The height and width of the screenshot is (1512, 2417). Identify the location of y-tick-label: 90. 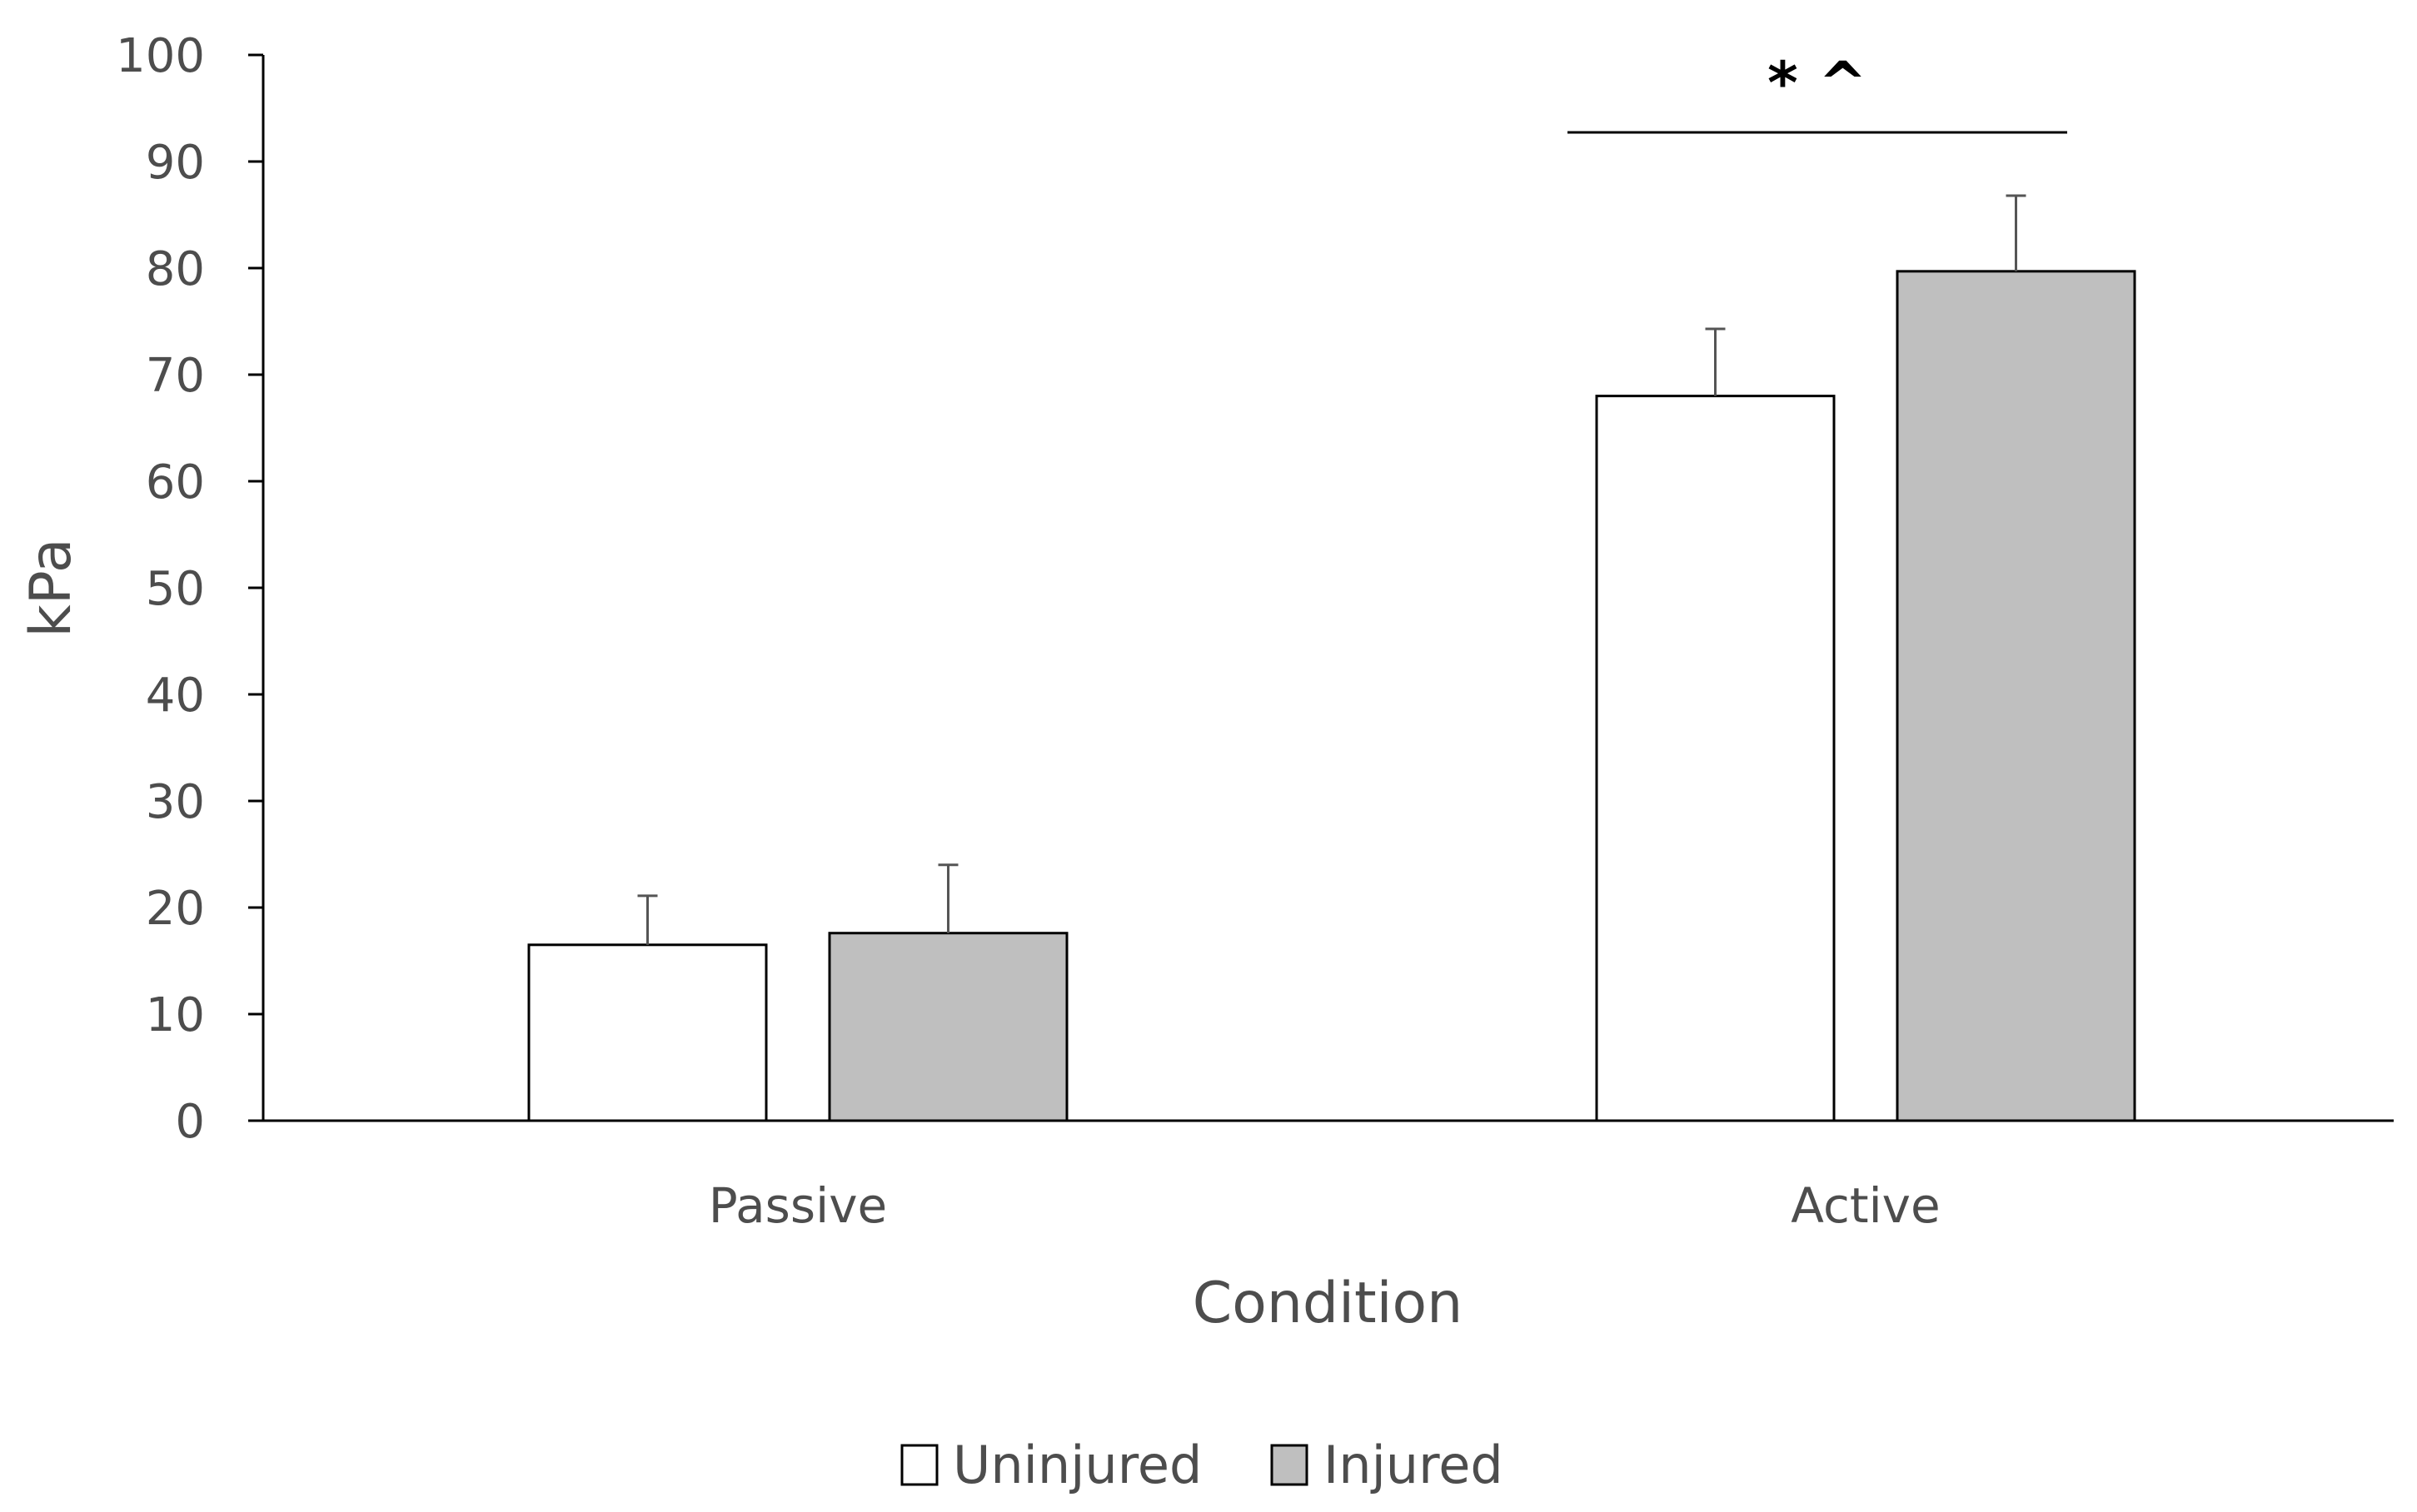
(175, 163).